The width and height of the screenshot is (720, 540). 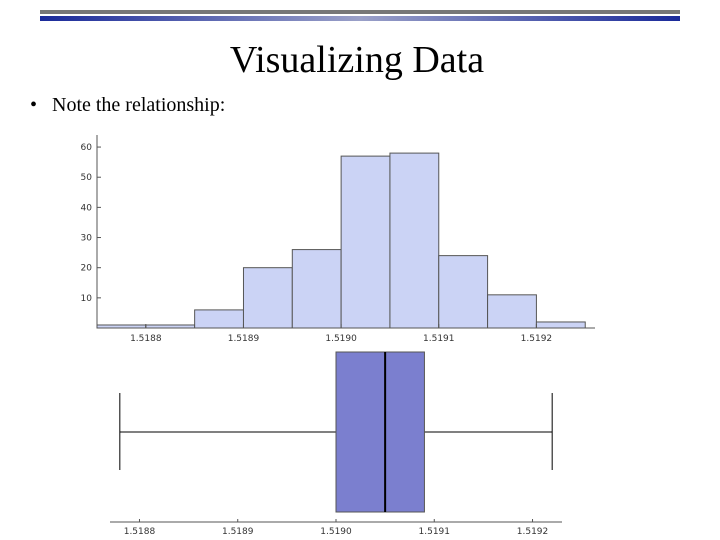 I want to click on y-tick-label: 20, so click(x=87, y=269).